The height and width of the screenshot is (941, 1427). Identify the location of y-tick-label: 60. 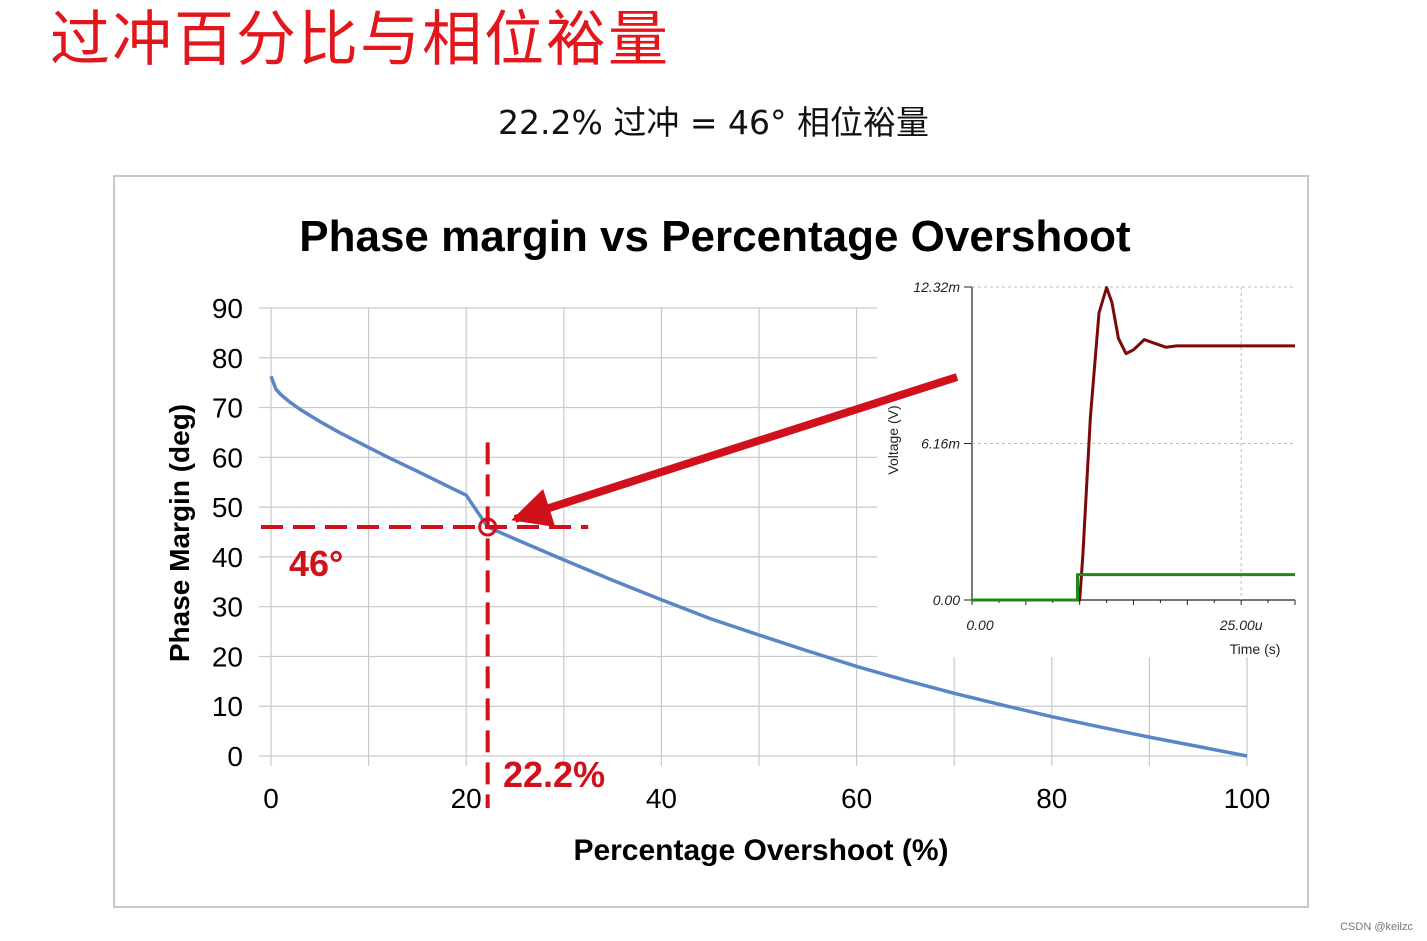
(227, 457).